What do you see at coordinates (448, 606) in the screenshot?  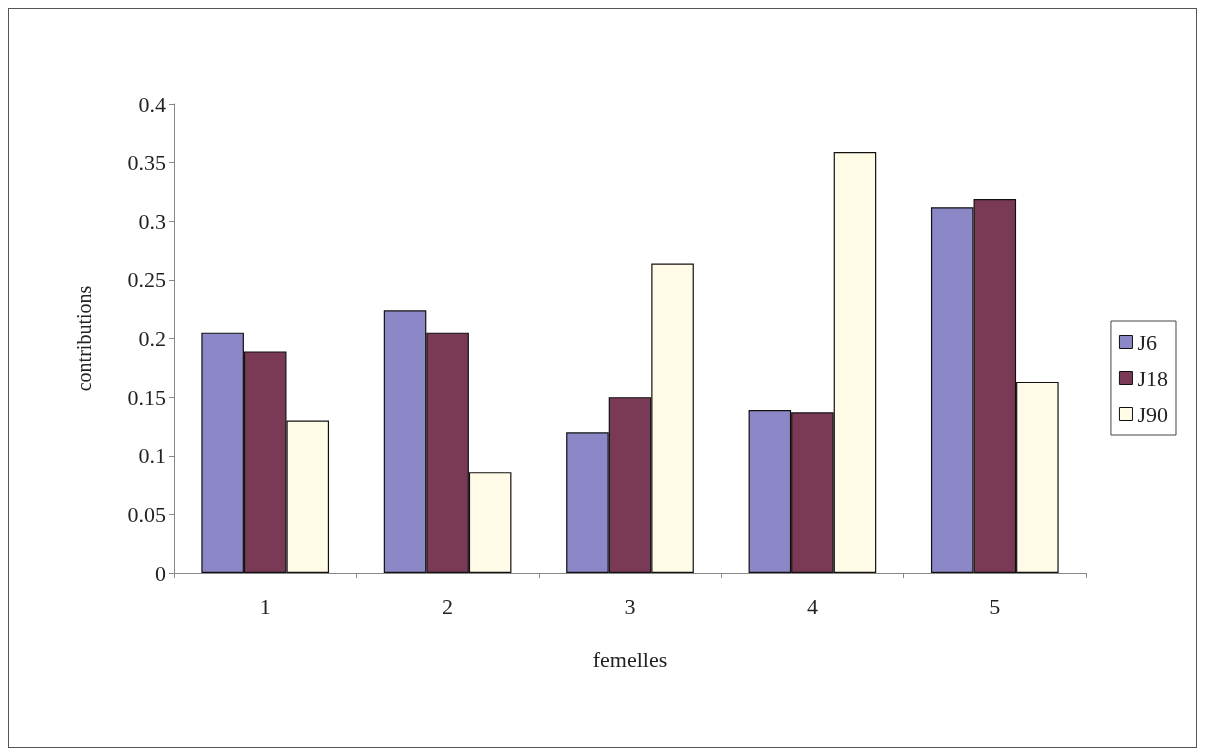 I see `x-tick-label: 2` at bounding box center [448, 606].